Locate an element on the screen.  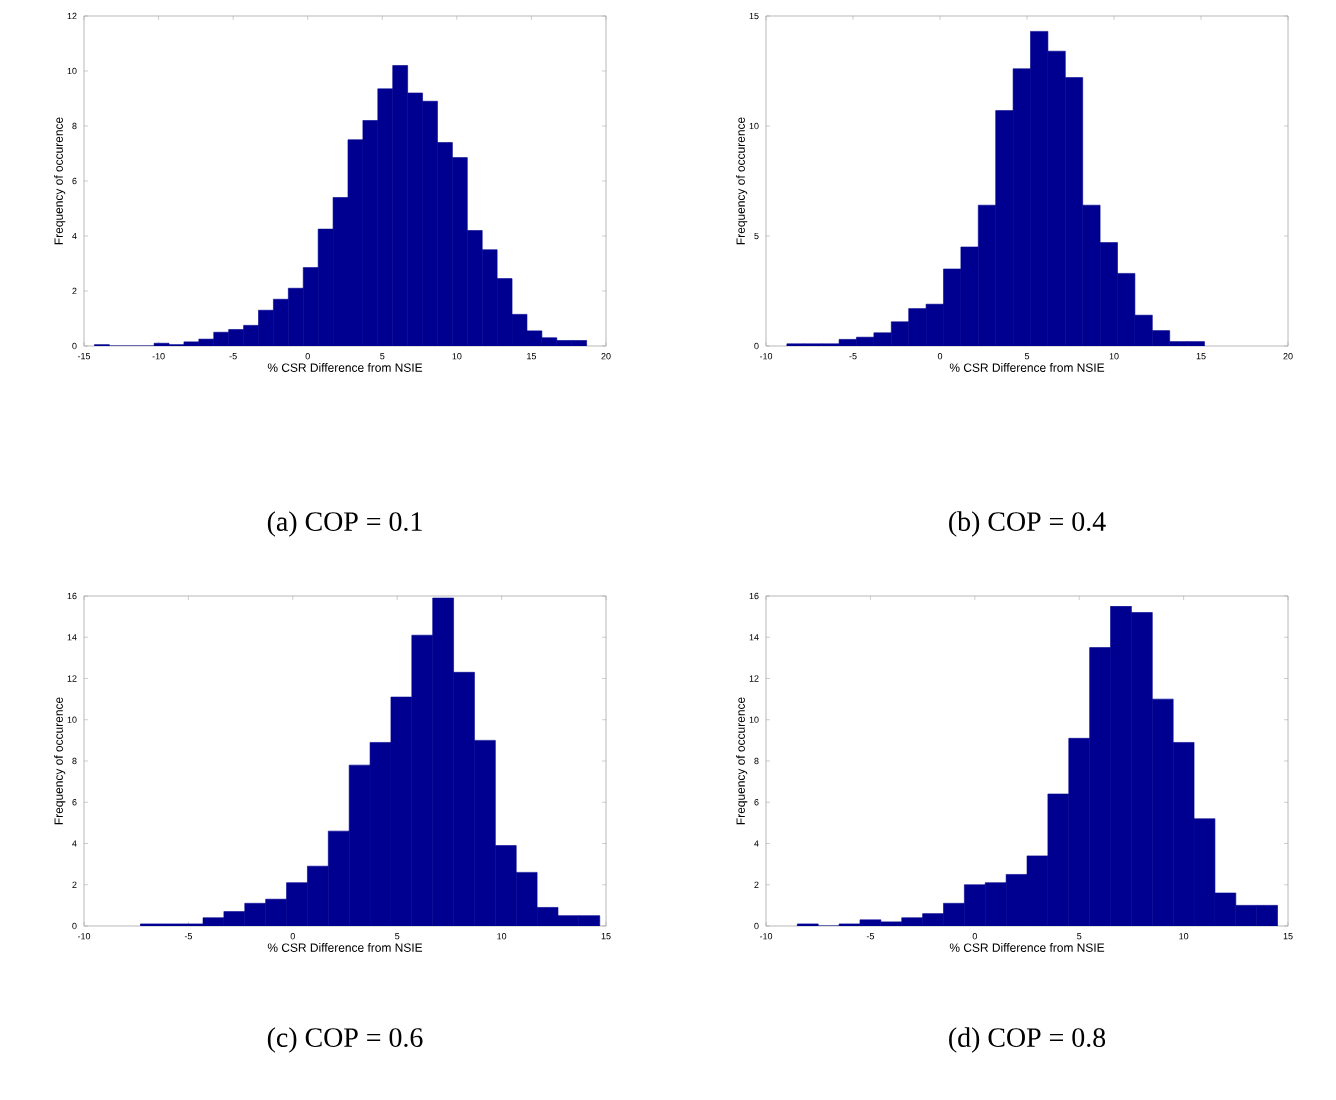
text: (d) COP = 0.8 is located at coordinates (1027, 1040).